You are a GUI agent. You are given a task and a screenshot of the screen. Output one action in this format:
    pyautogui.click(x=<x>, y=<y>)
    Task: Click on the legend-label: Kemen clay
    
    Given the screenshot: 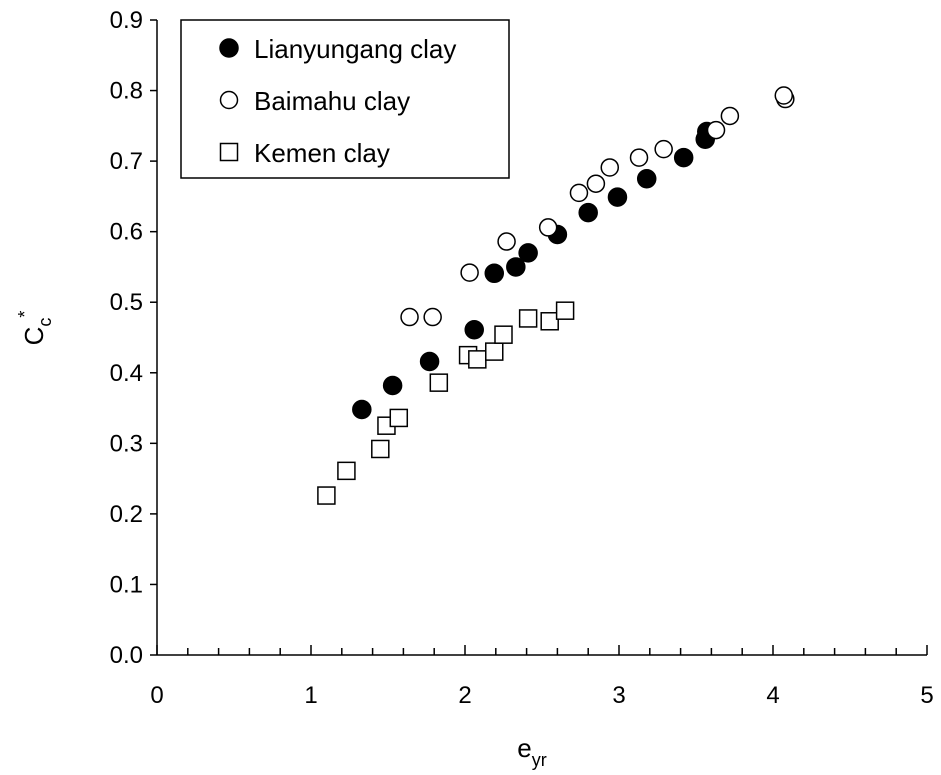 What is the action you would take?
    pyautogui.click(x=322, y=153)
    